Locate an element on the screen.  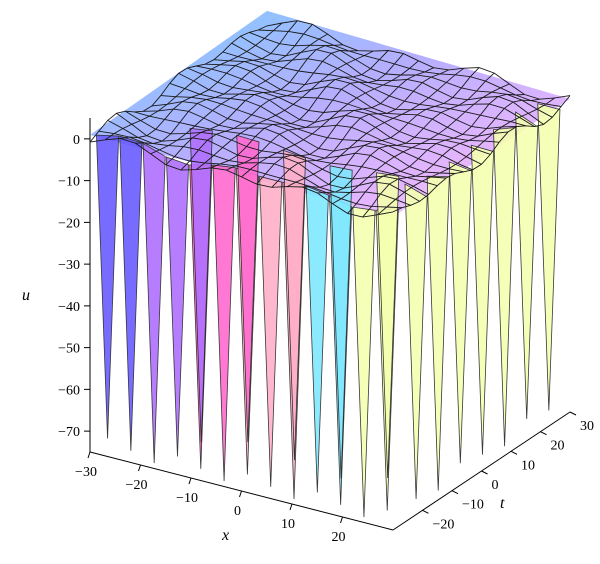
z-tick-label: −30 is located at coordinates (69, 265).